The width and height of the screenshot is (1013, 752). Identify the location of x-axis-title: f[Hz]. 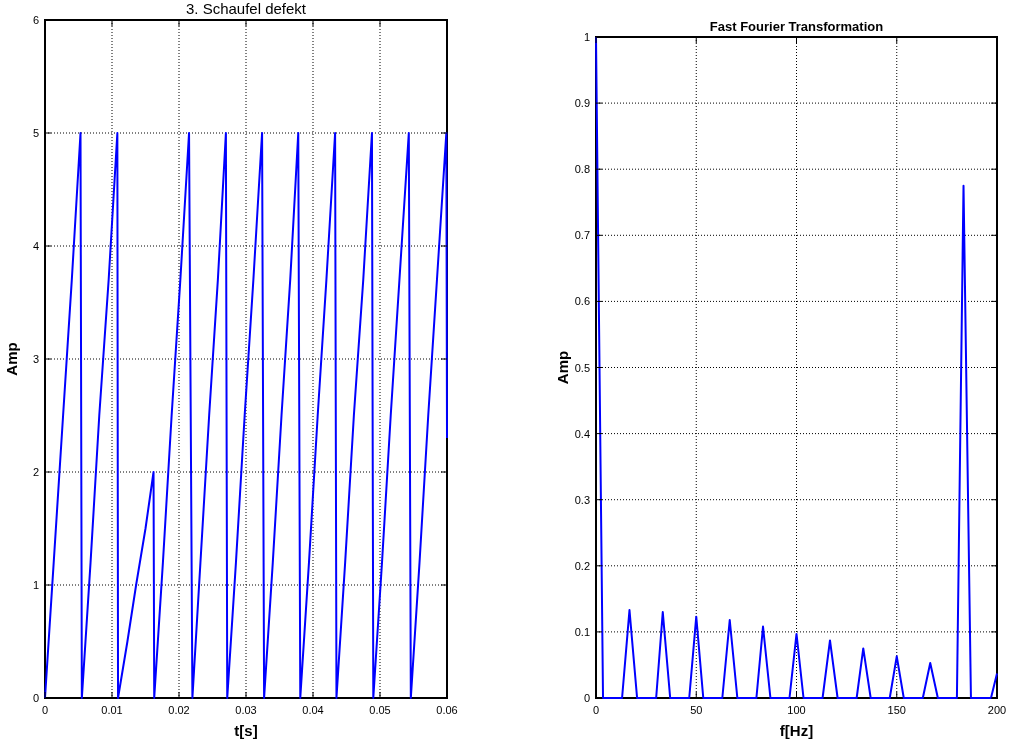
(796, 730).